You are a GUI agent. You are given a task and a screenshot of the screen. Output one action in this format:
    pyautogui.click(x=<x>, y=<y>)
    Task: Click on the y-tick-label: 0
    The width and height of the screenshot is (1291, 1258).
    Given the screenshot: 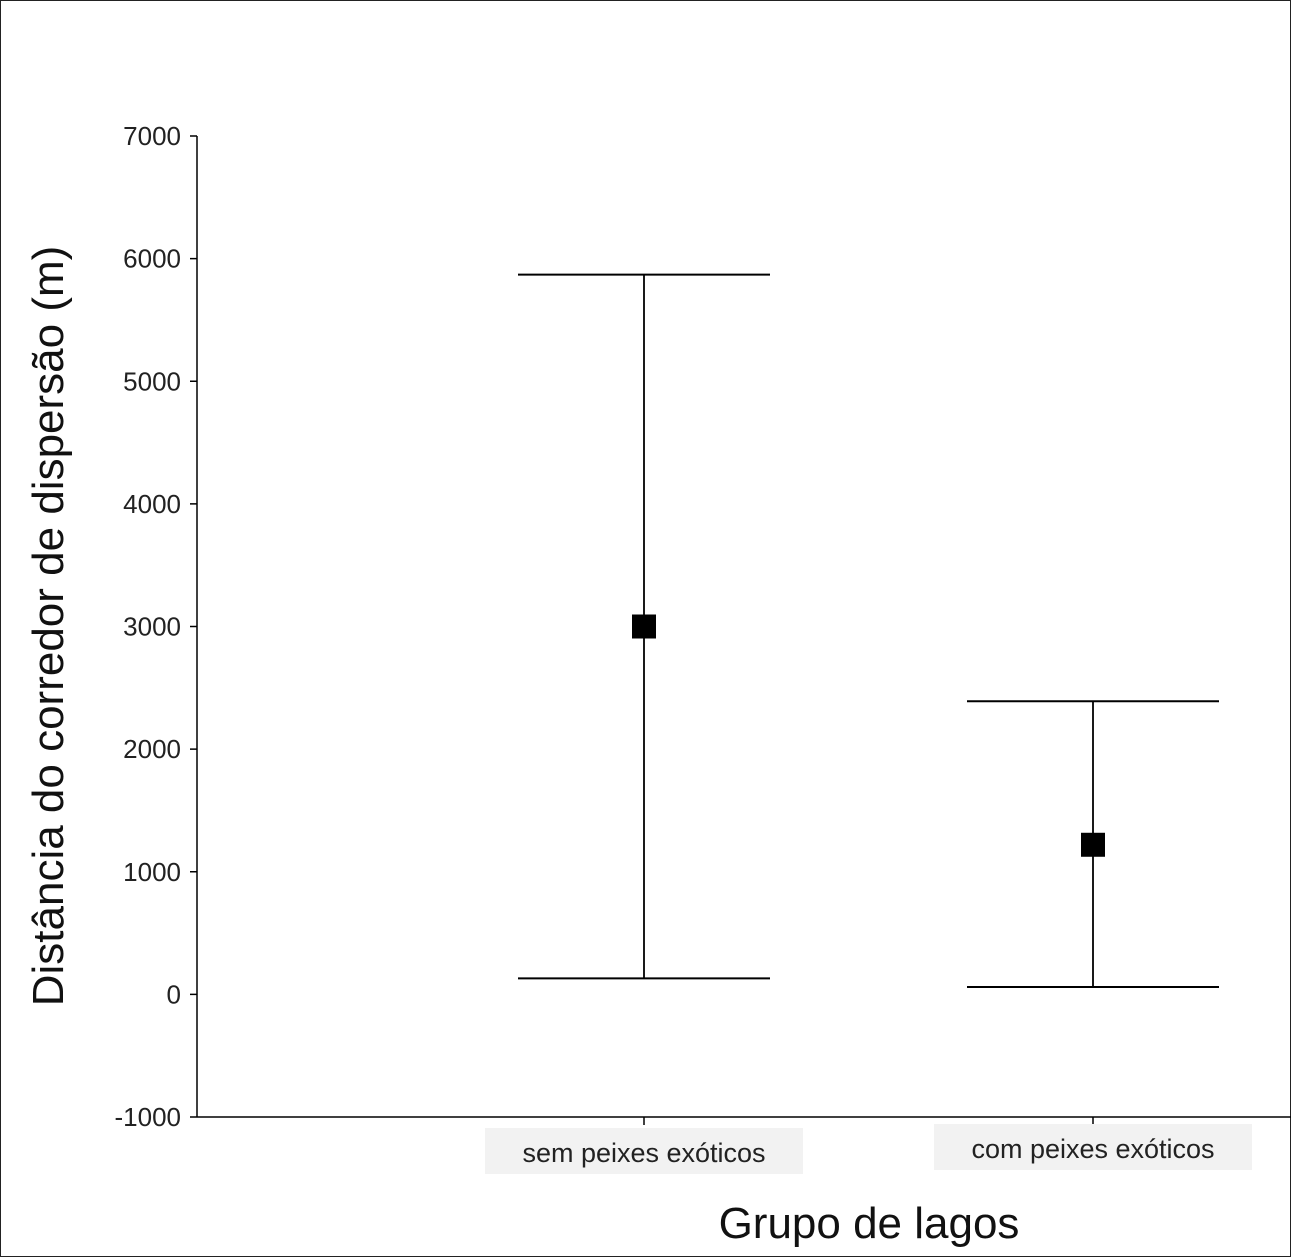 What is the action you would take?
    pyautogui.click(x=174, y=994)
    